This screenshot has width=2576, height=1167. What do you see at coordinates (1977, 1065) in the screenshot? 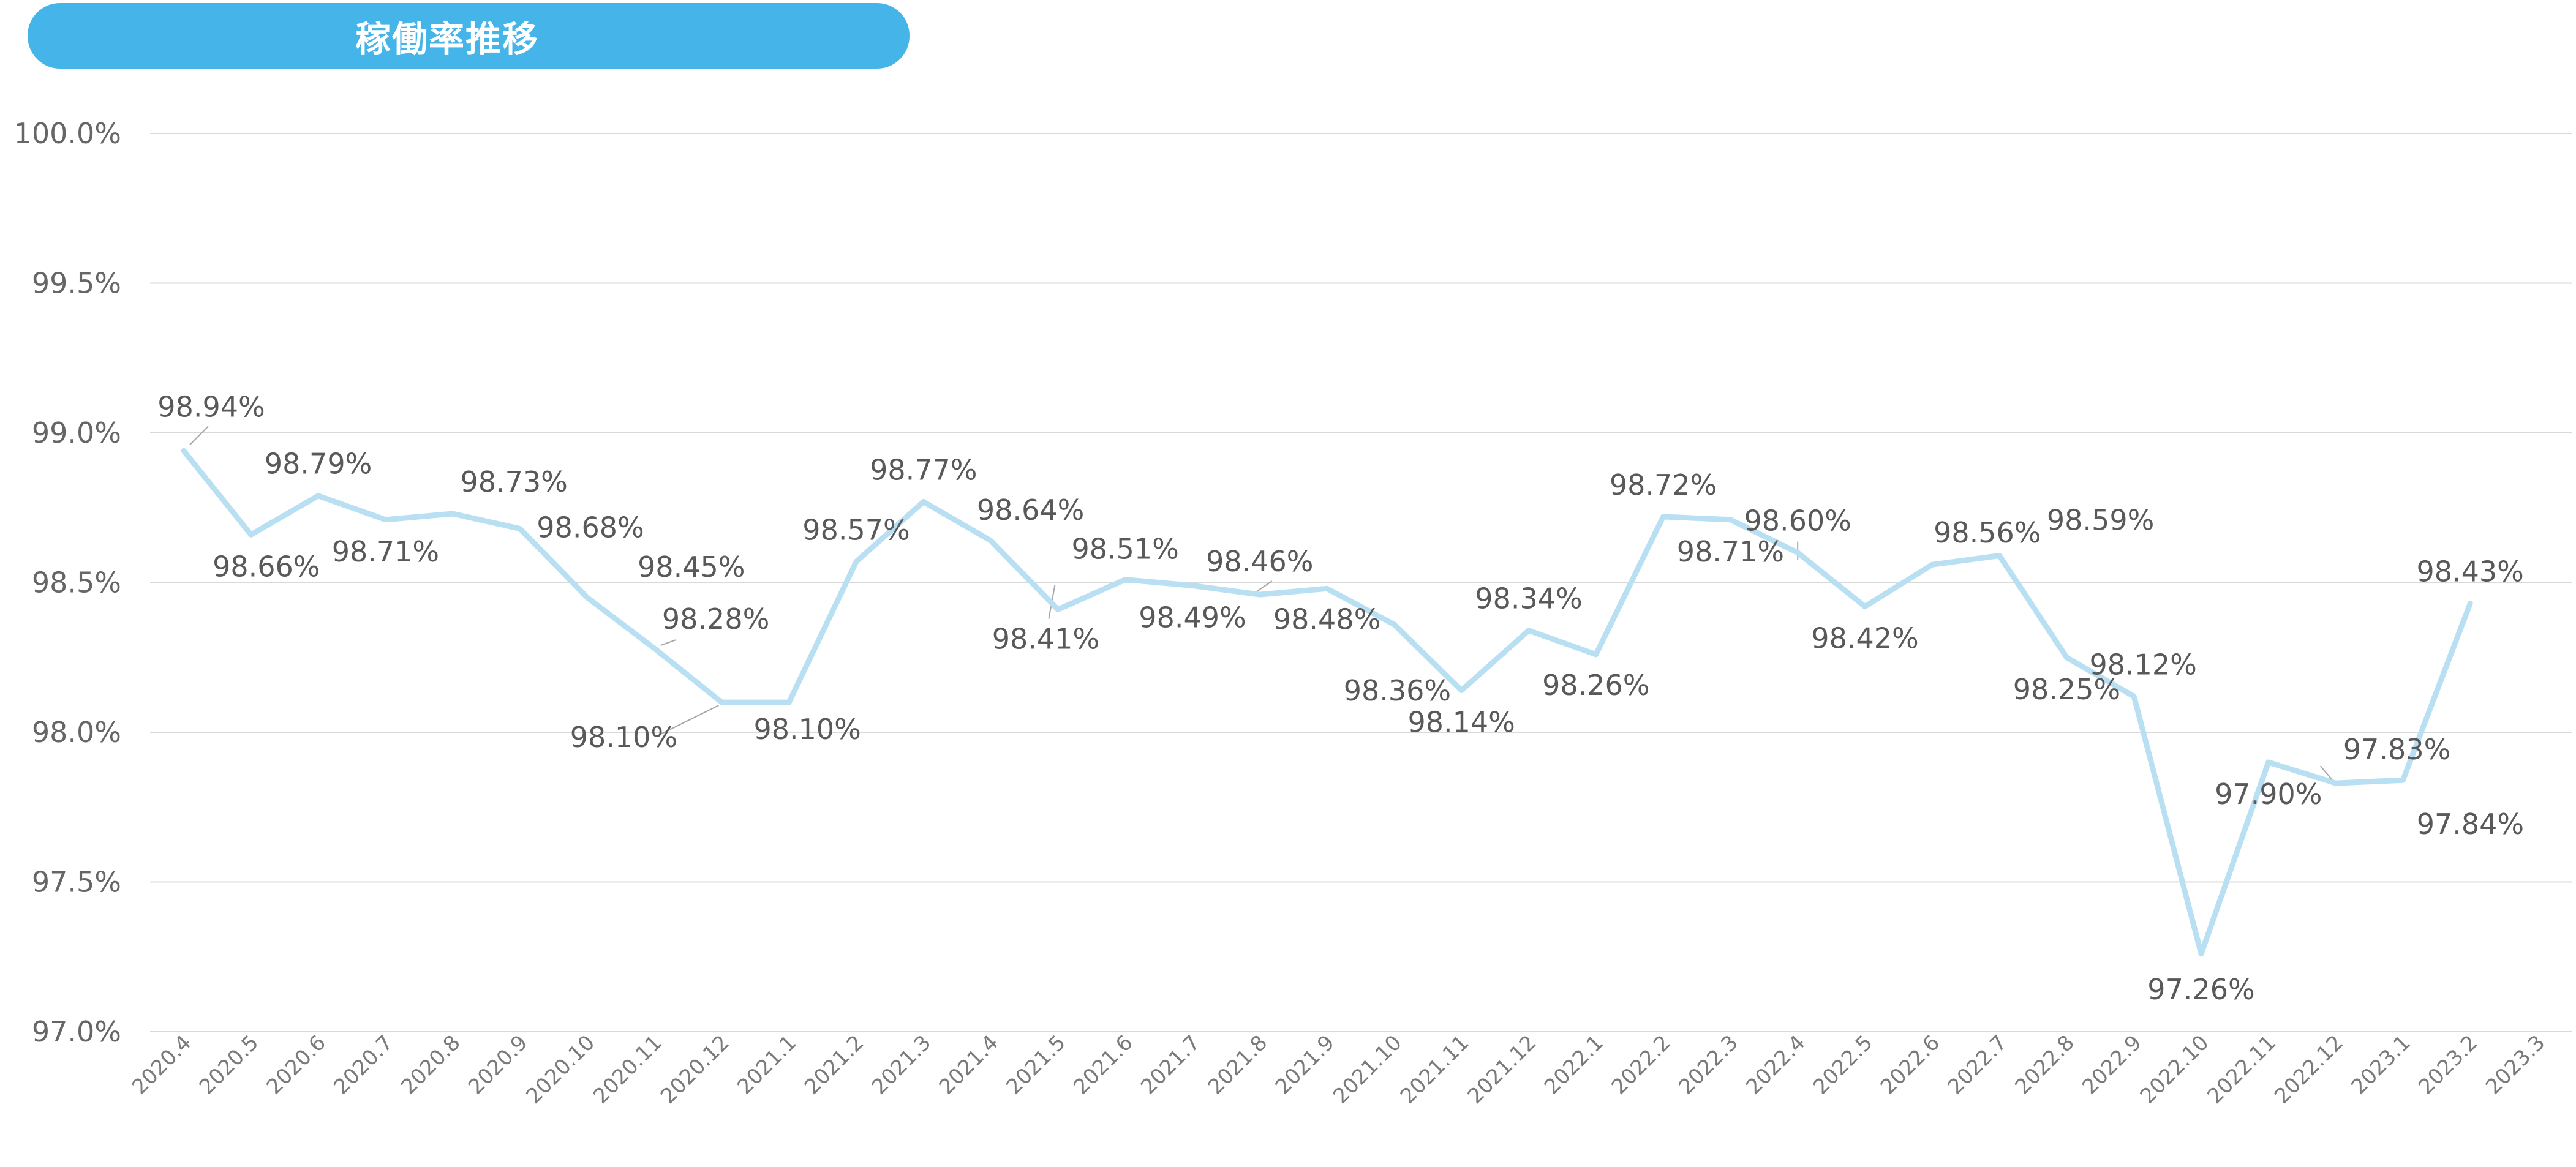
I see `x-tick-label: 2022.7` at bounding box center [1977, 1065].